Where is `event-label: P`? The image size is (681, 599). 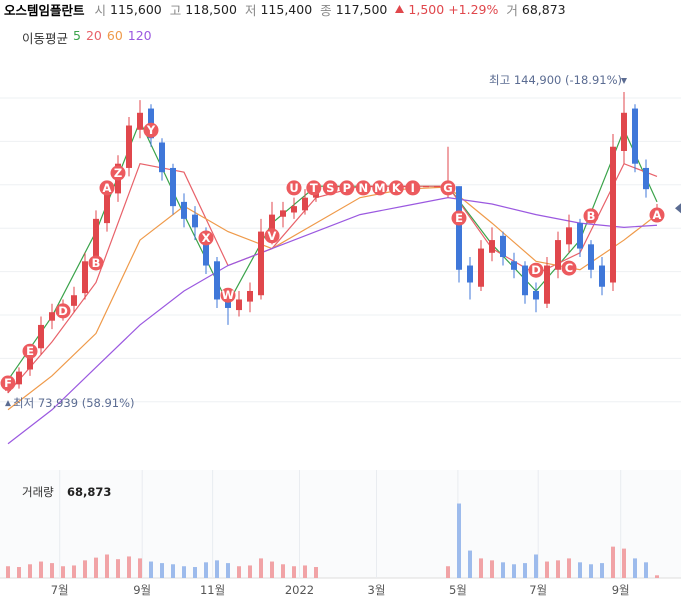
event-label: P is located at coordinates (347, 188).